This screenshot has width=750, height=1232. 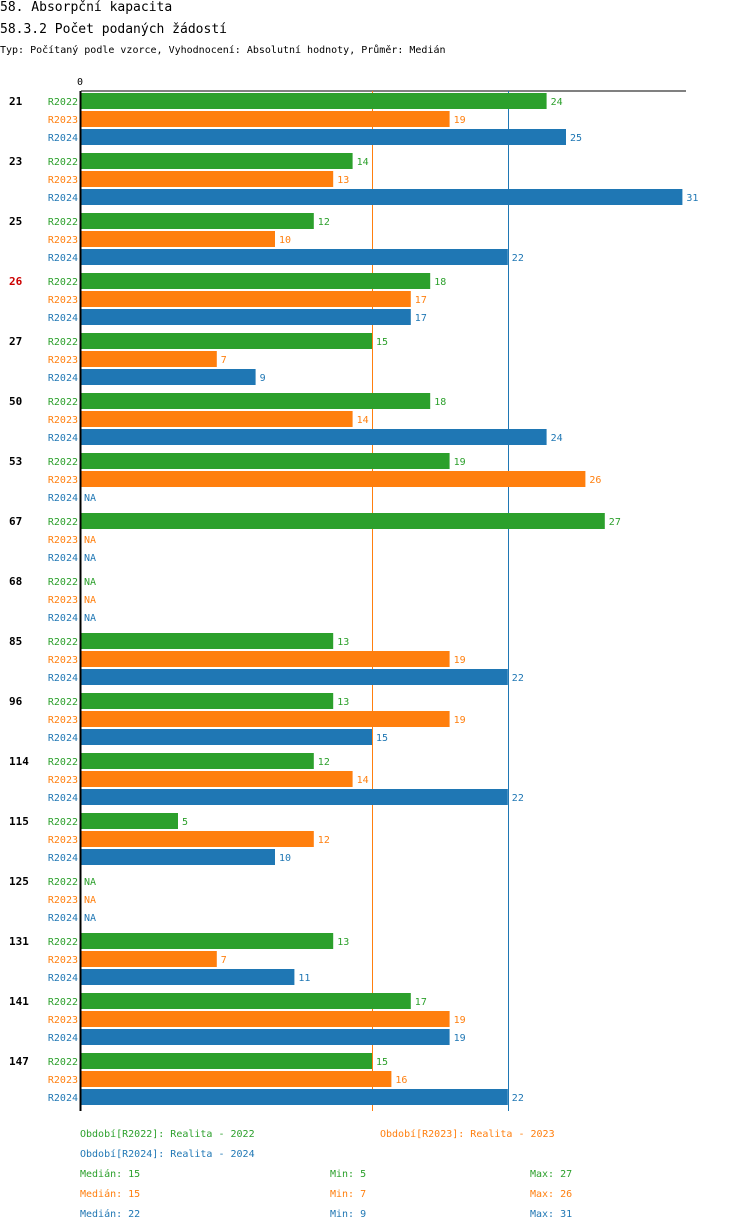 I want to click on series-label-21-r2022: R2022, so click(x=63, y=102).